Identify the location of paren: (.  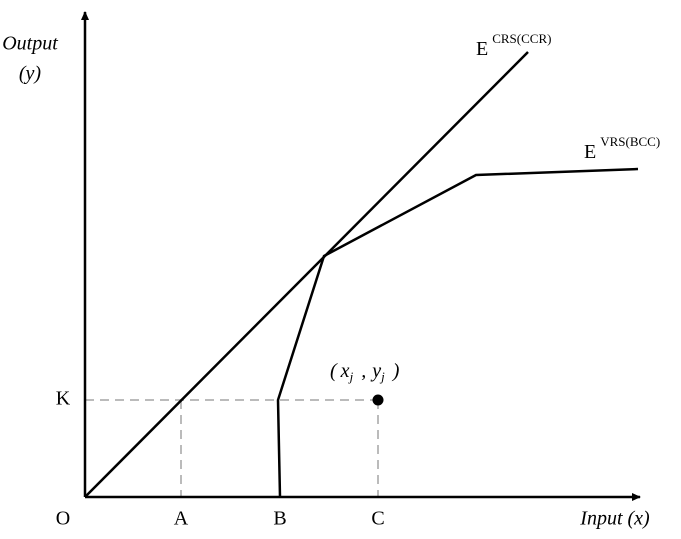
(334, 371).